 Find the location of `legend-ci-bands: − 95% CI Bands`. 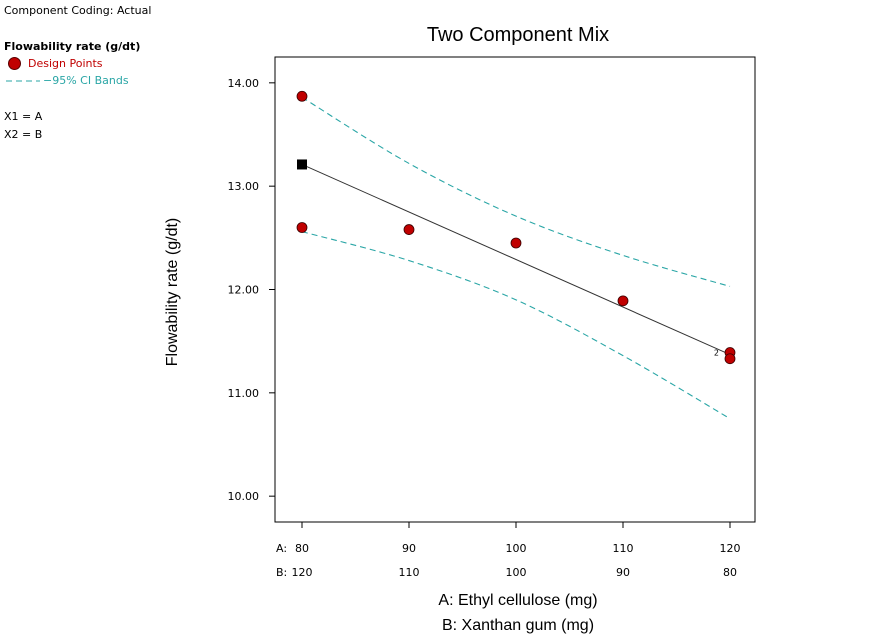

legend-ci-bands: − 95% CI Bands is located at coordinates (67, 80).